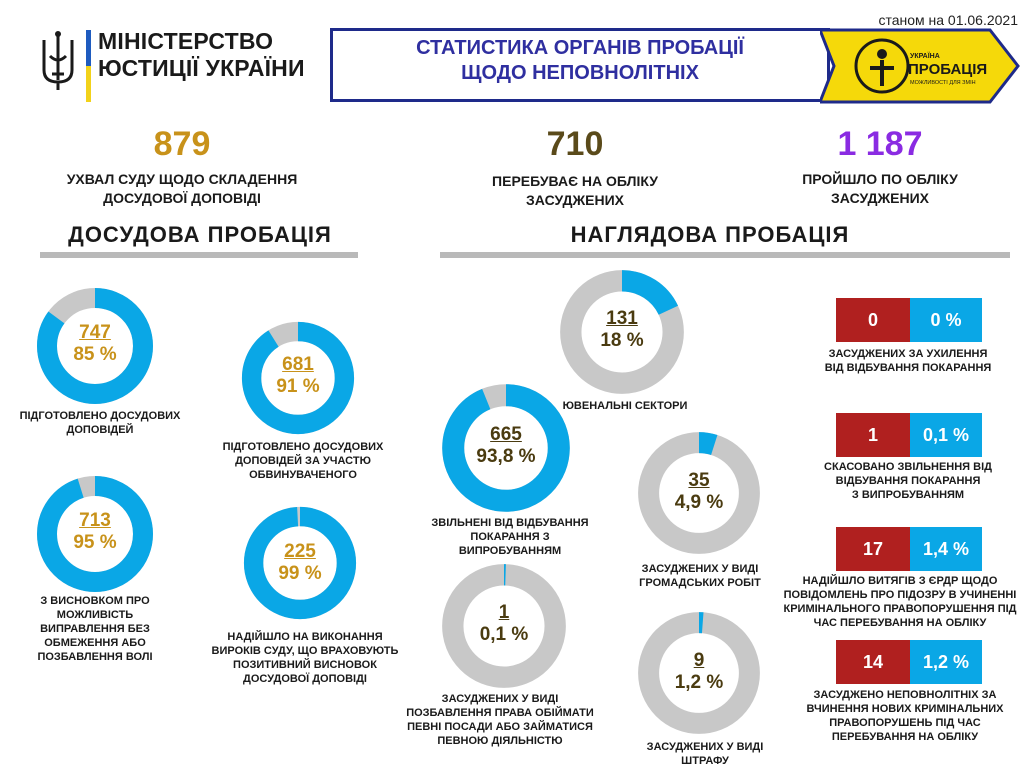 This screenshot has width=1024, height=768. Describe the element at coordinates (305, 651) in the screenshot. I see `caption-line: ВИРОКІВ СУДУ, ЩО ВРАХОВУЮТЬ` at that location.